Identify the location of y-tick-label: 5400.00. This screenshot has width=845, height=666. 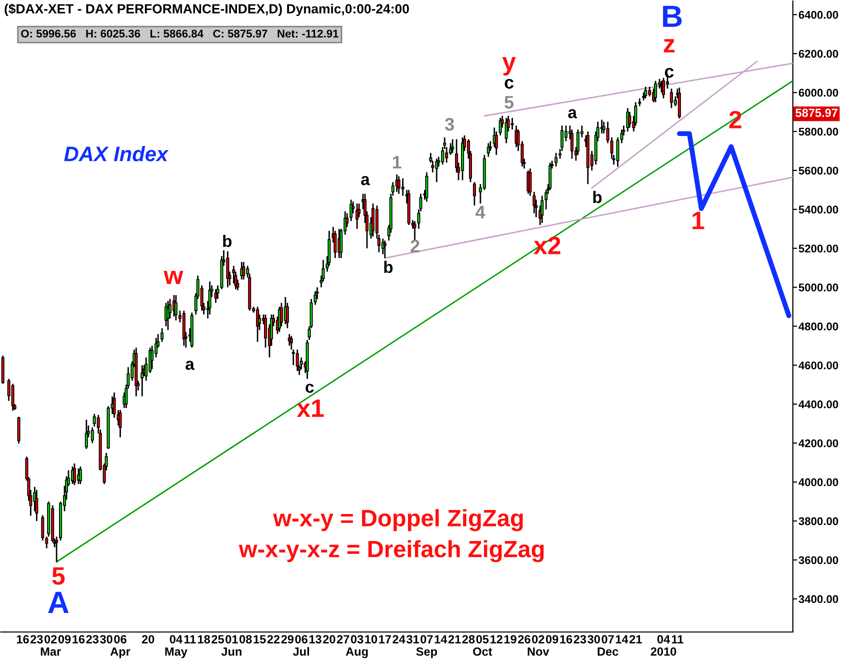
(818, 210).